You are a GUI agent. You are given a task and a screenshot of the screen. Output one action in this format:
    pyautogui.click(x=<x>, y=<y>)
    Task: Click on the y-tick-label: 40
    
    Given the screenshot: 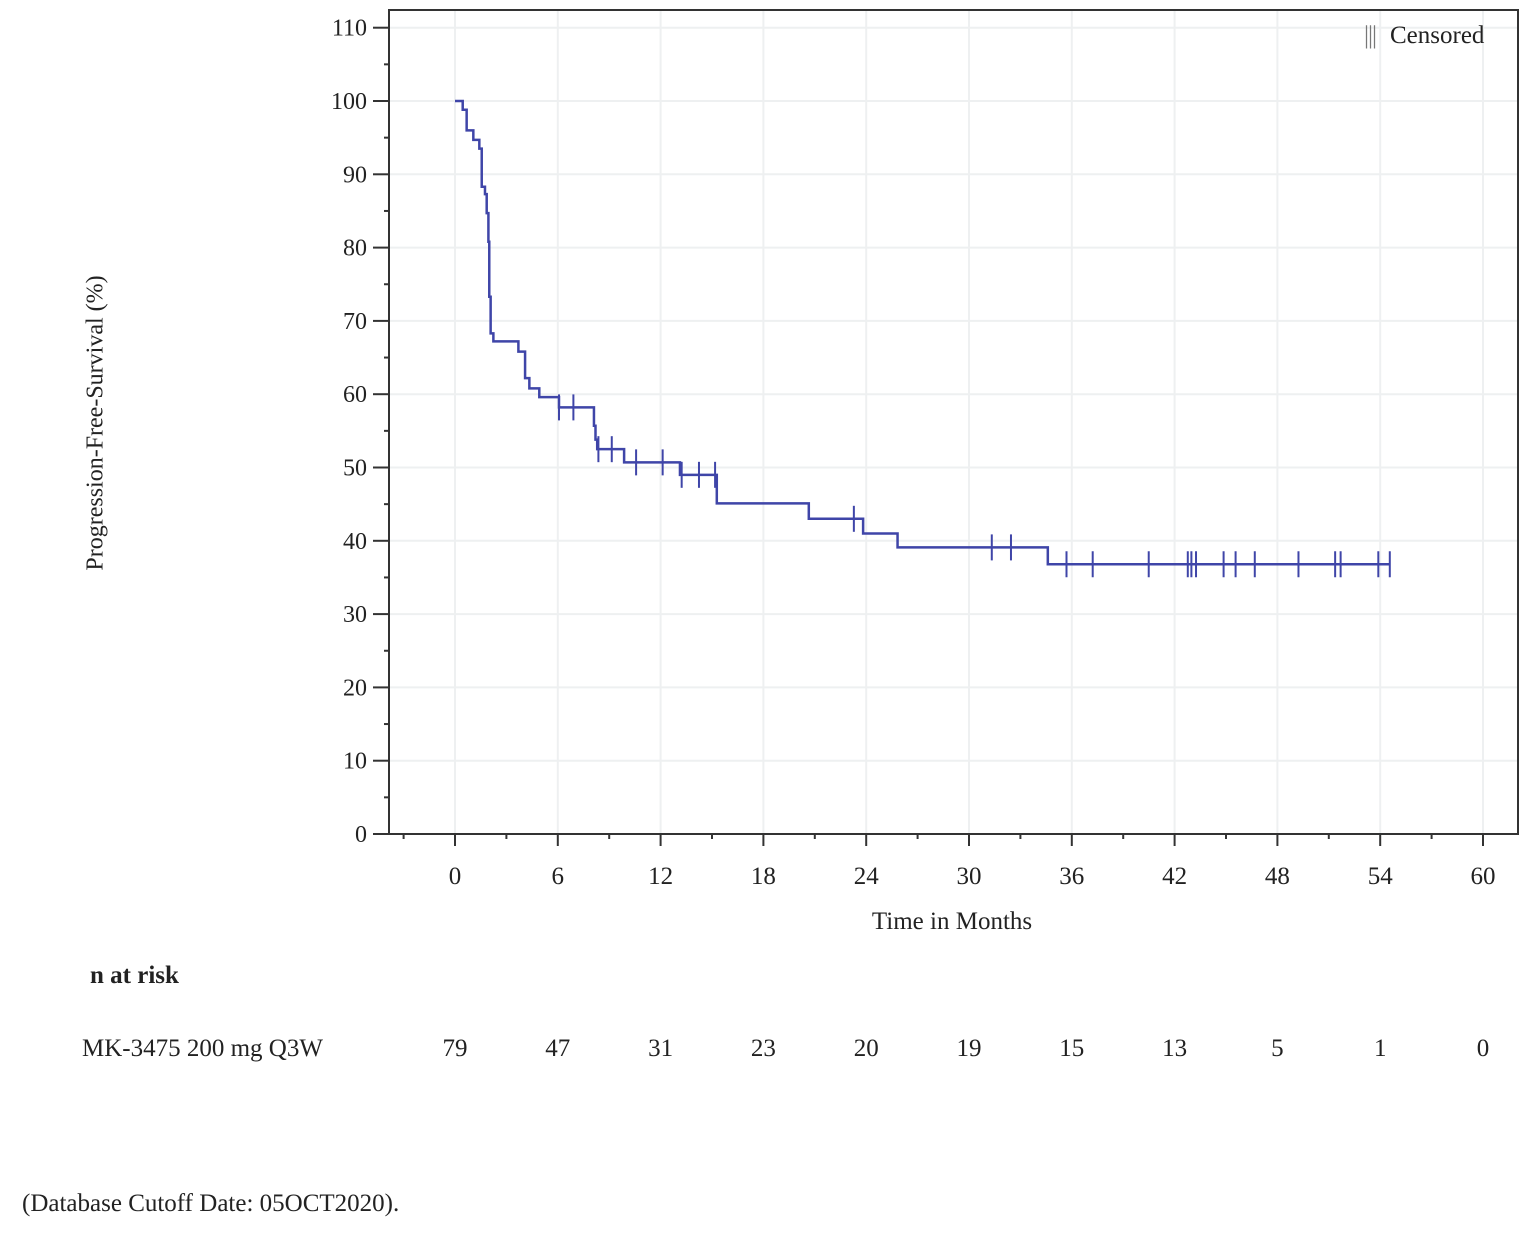 What is the action you would take?
    pyautogui.click(x=355, y=542)
    